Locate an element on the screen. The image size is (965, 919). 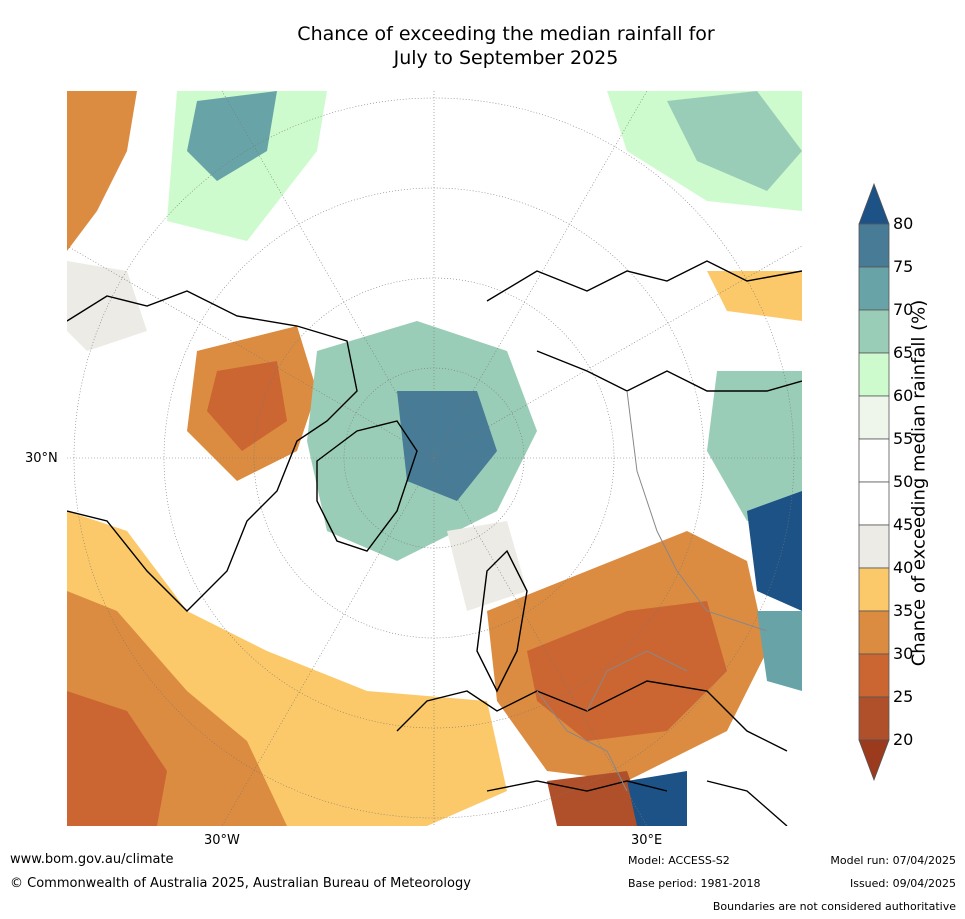
base-period: Base period: 1981-2018 is located at coordinates (694, 883).